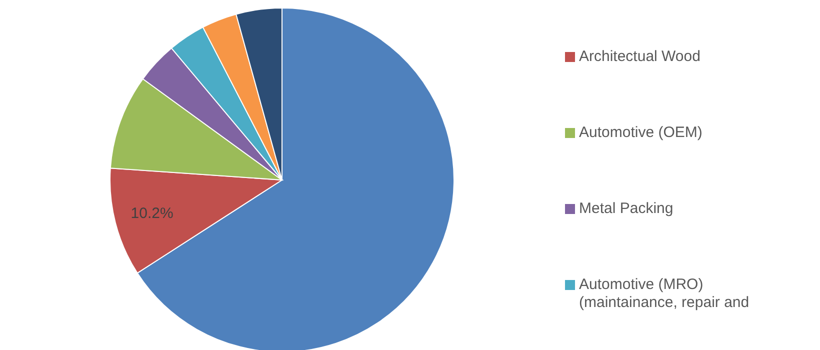  I want to click on legend-label: Automotive (OEM), so click(641, 133).